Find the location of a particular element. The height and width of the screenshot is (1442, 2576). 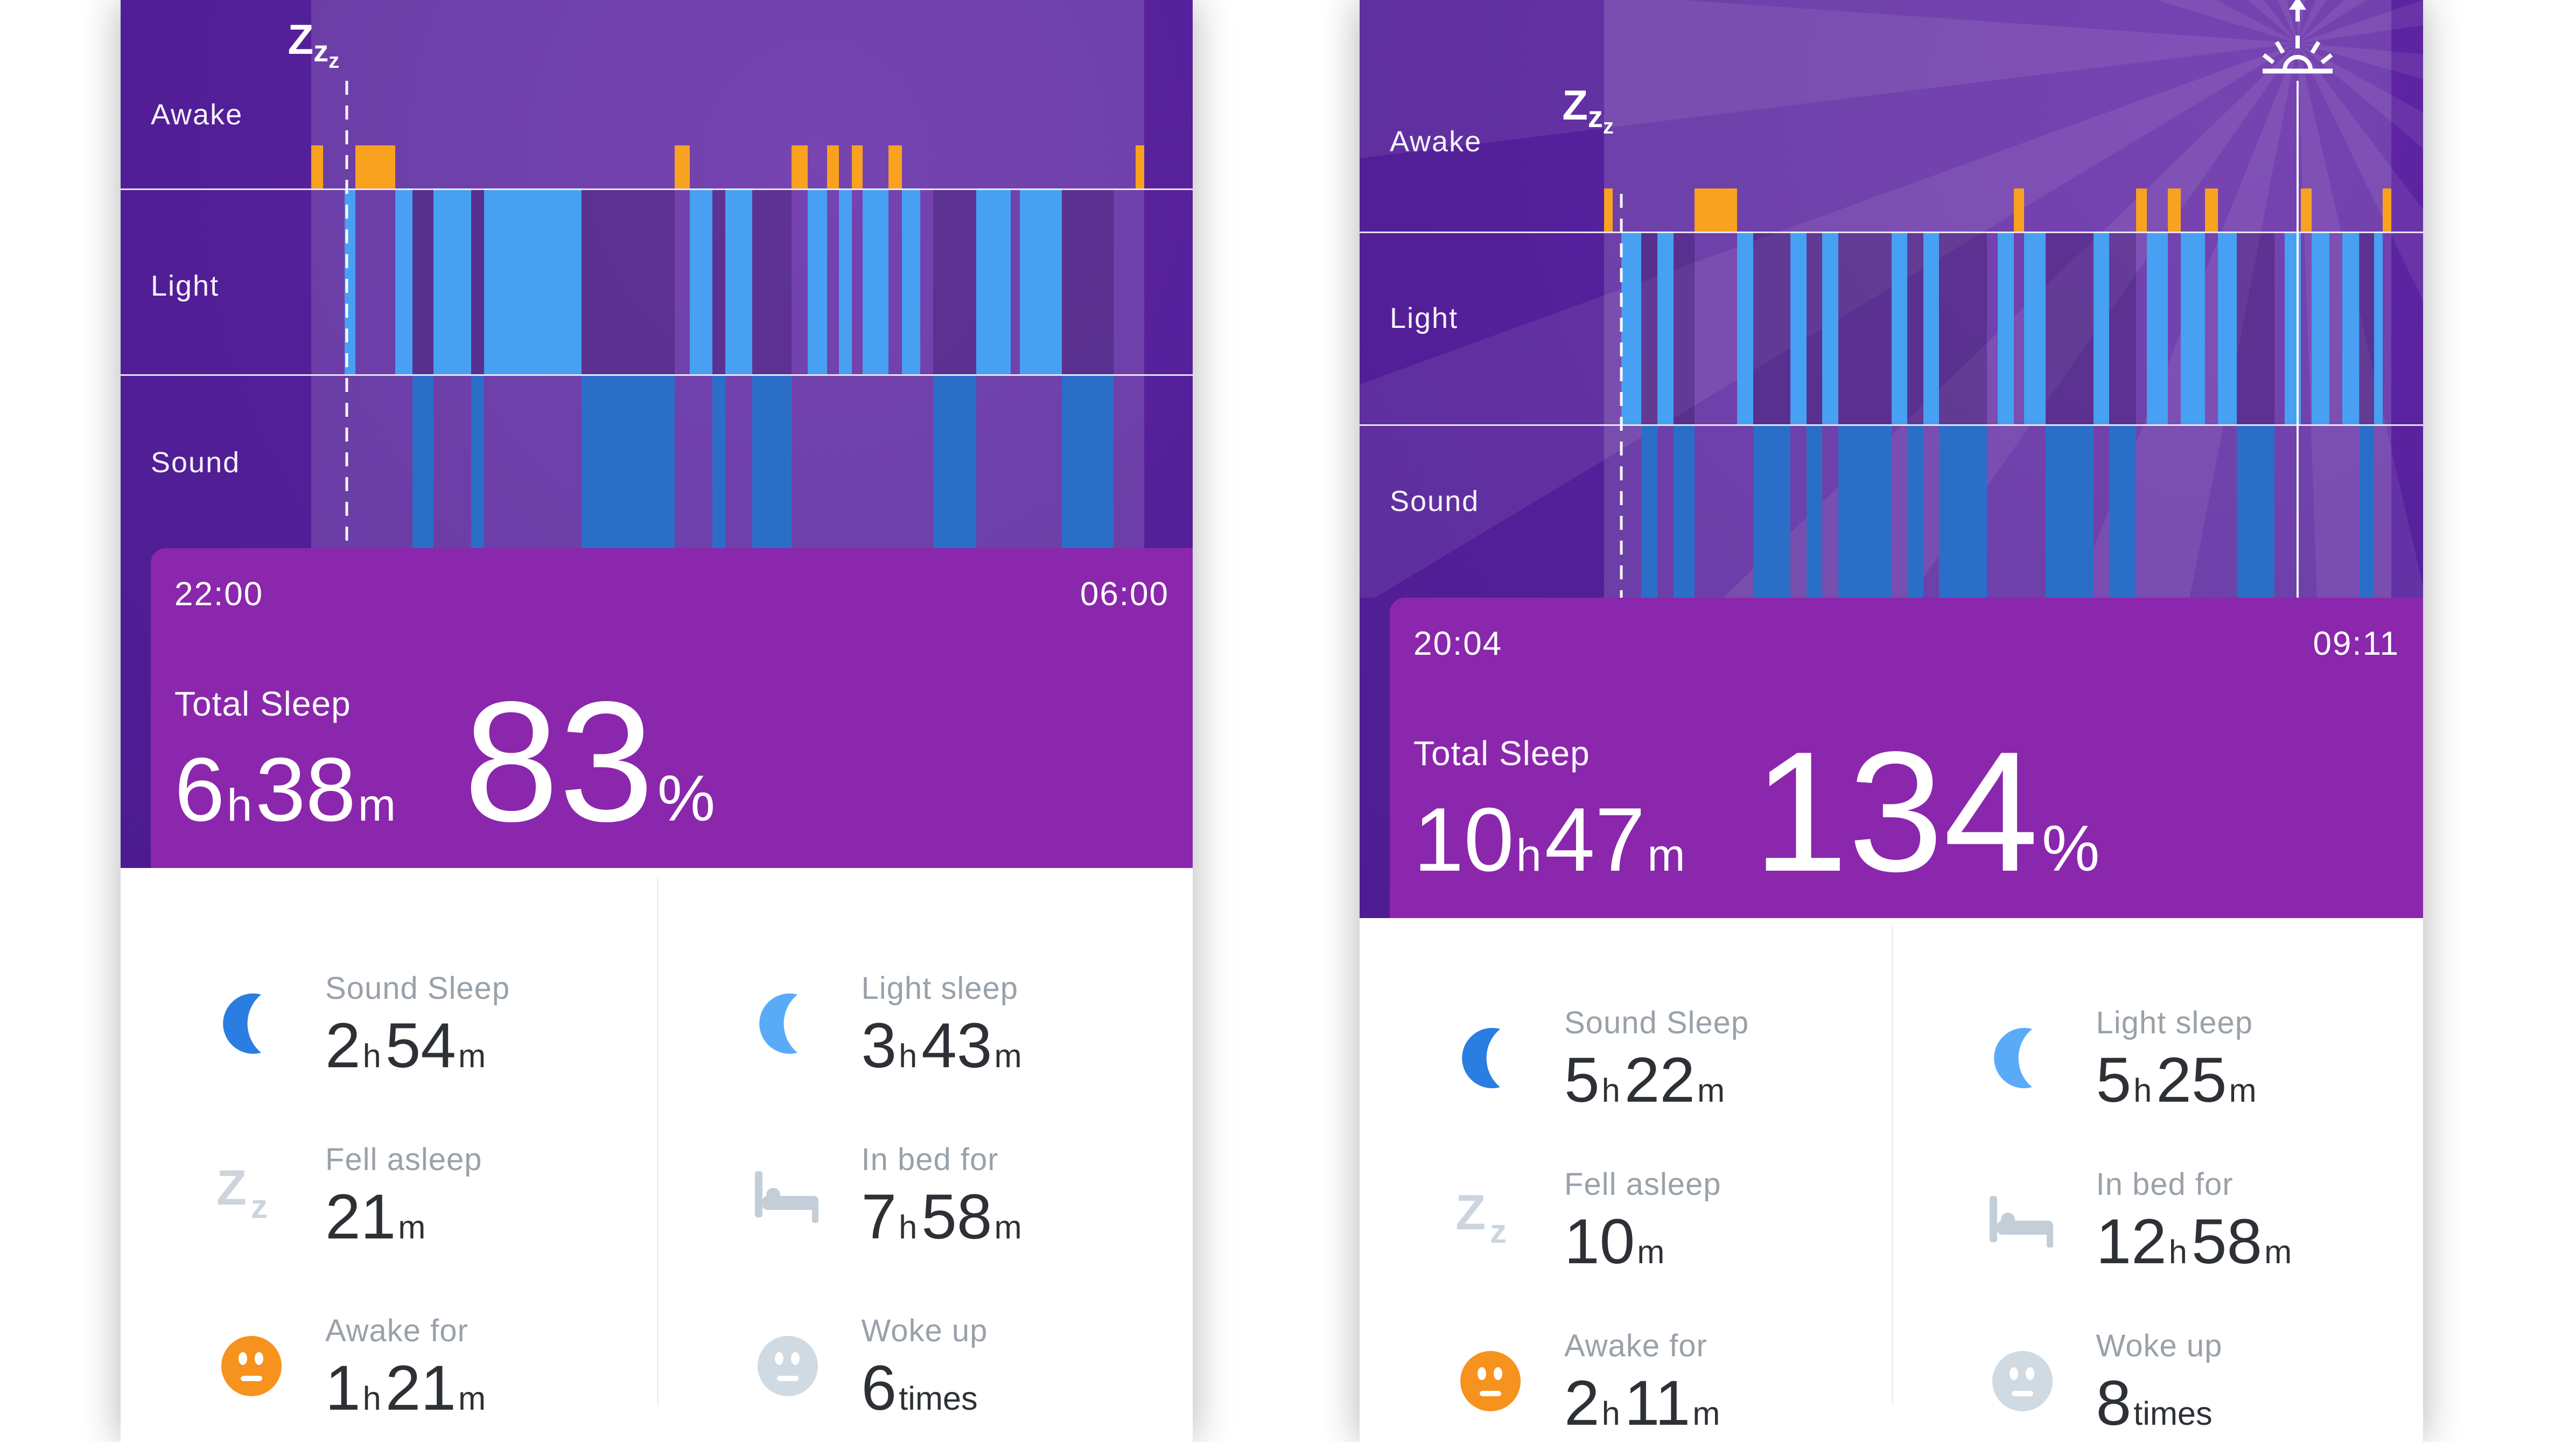

wake-up-marker-line is located at coordinates (2297, 339).